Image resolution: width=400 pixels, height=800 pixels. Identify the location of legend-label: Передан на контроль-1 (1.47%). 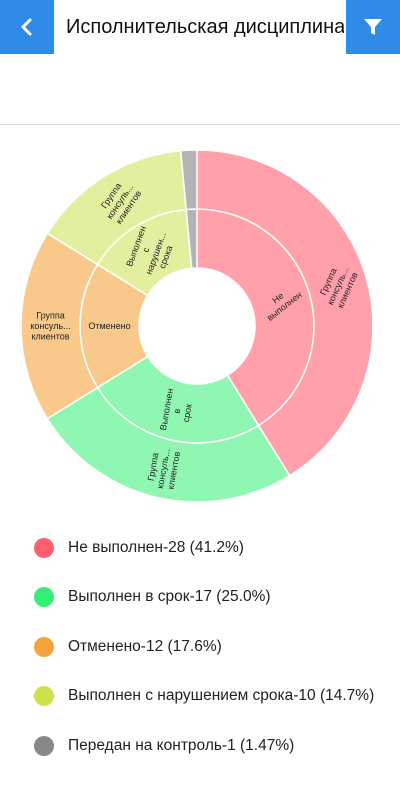
(181, 745).